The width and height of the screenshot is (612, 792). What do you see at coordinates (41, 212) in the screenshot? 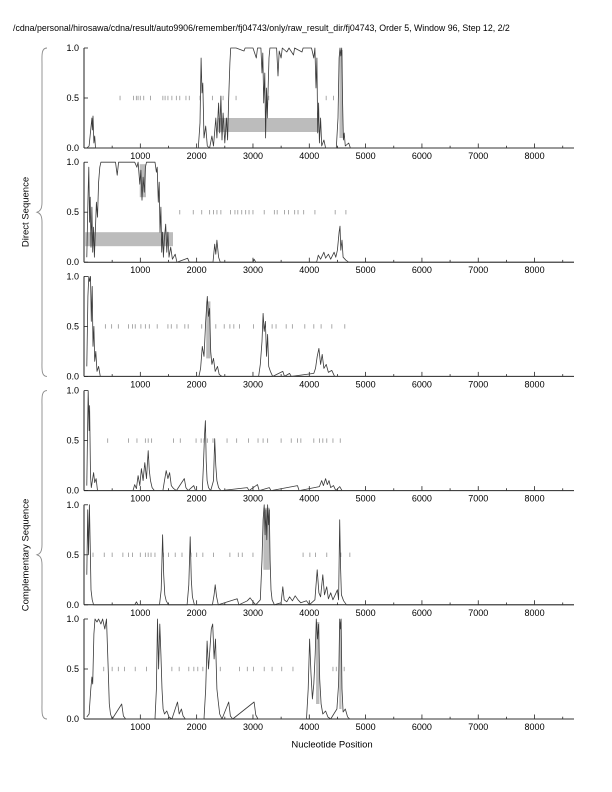
I see `direct-sequence-brace` at bounding box center [41, 212].